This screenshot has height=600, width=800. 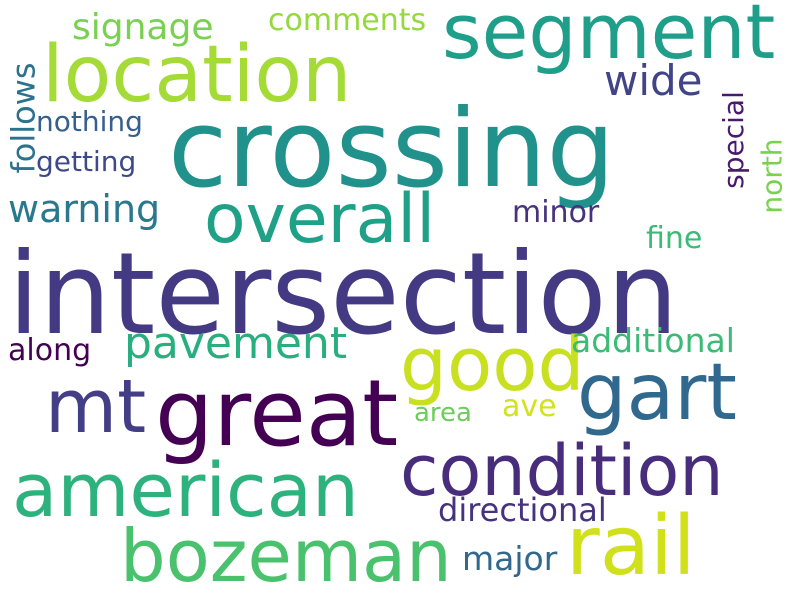 What do you see at coordinates (653, 340) in the screenshot?
I see `word-additional: additional` at bounding box center [653, 340].